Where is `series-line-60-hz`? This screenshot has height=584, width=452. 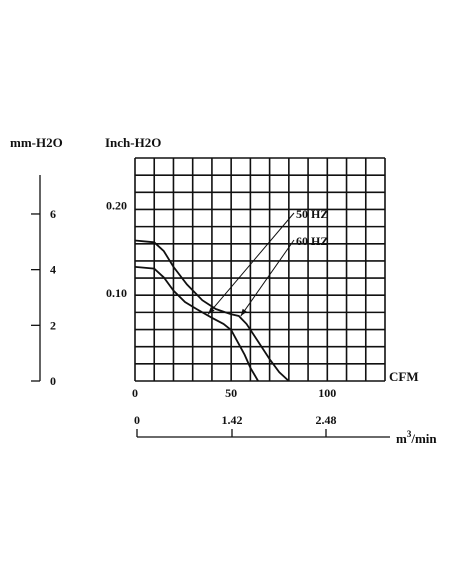 series-line-60-hz is located at coordinates (212, 310).